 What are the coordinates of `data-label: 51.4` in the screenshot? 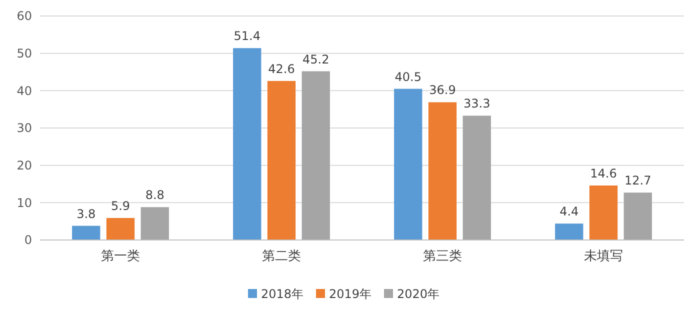 It's located at (247, 36).